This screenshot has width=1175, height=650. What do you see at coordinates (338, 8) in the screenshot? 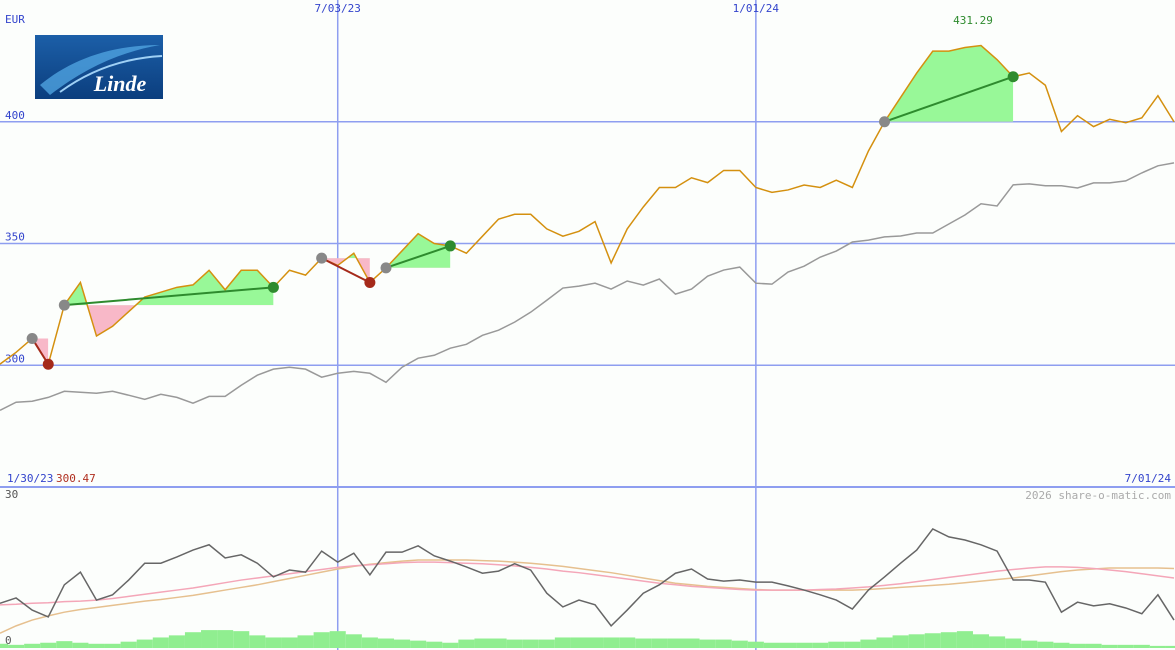
I see `x-tick-label: 7/03/23` at bounding box center [338, 8].